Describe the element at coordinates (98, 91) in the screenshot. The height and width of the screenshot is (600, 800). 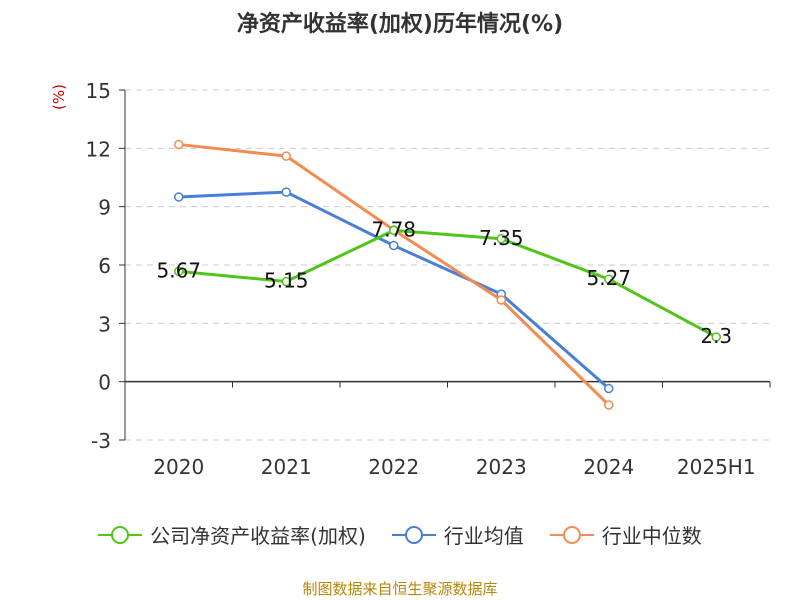
I see `y-tick-label: 15` at that location.